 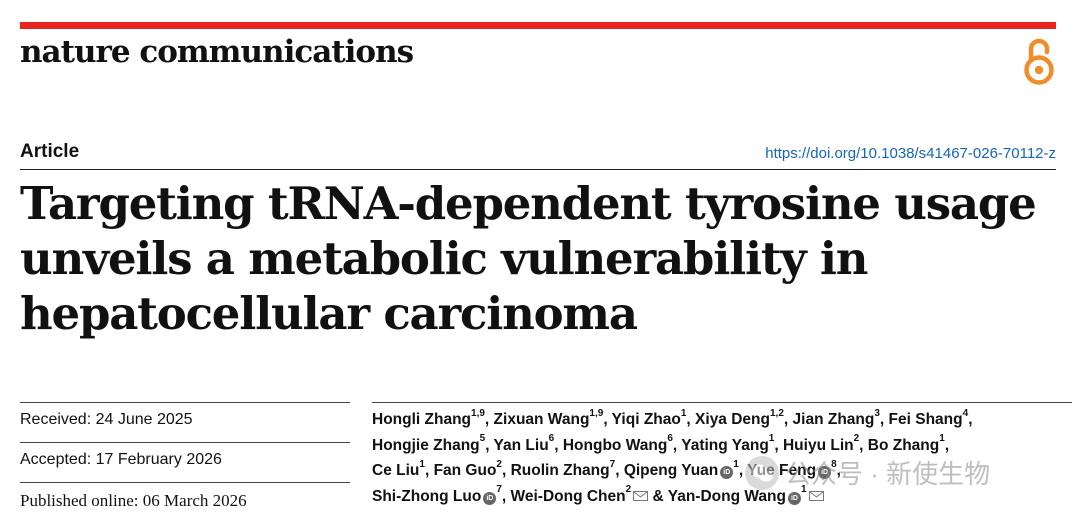 What do you see at coordinates (877, 413) in the screenshot?
I see `affiliation-marker: 3` at bounding box center [877, 413].